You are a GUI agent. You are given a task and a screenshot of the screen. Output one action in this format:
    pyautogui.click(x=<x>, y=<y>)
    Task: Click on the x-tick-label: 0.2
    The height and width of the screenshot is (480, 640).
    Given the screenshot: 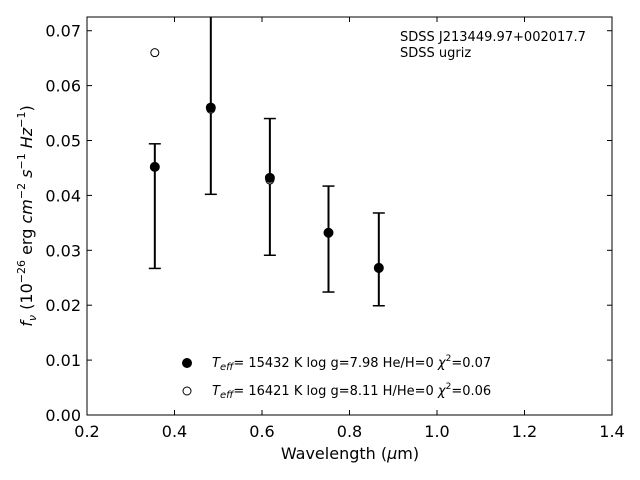 What is the action you would take?
    pyautogui.click(x=86, y=431)
    